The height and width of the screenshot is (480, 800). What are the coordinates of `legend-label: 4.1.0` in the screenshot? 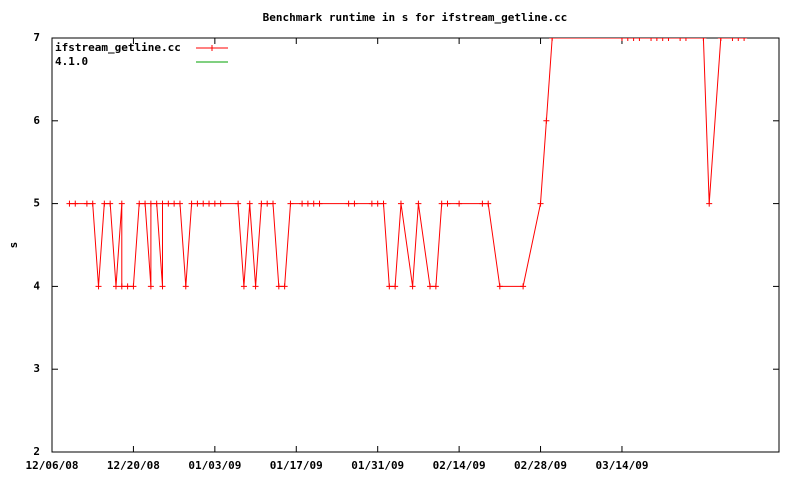 It's located at (71, 61).